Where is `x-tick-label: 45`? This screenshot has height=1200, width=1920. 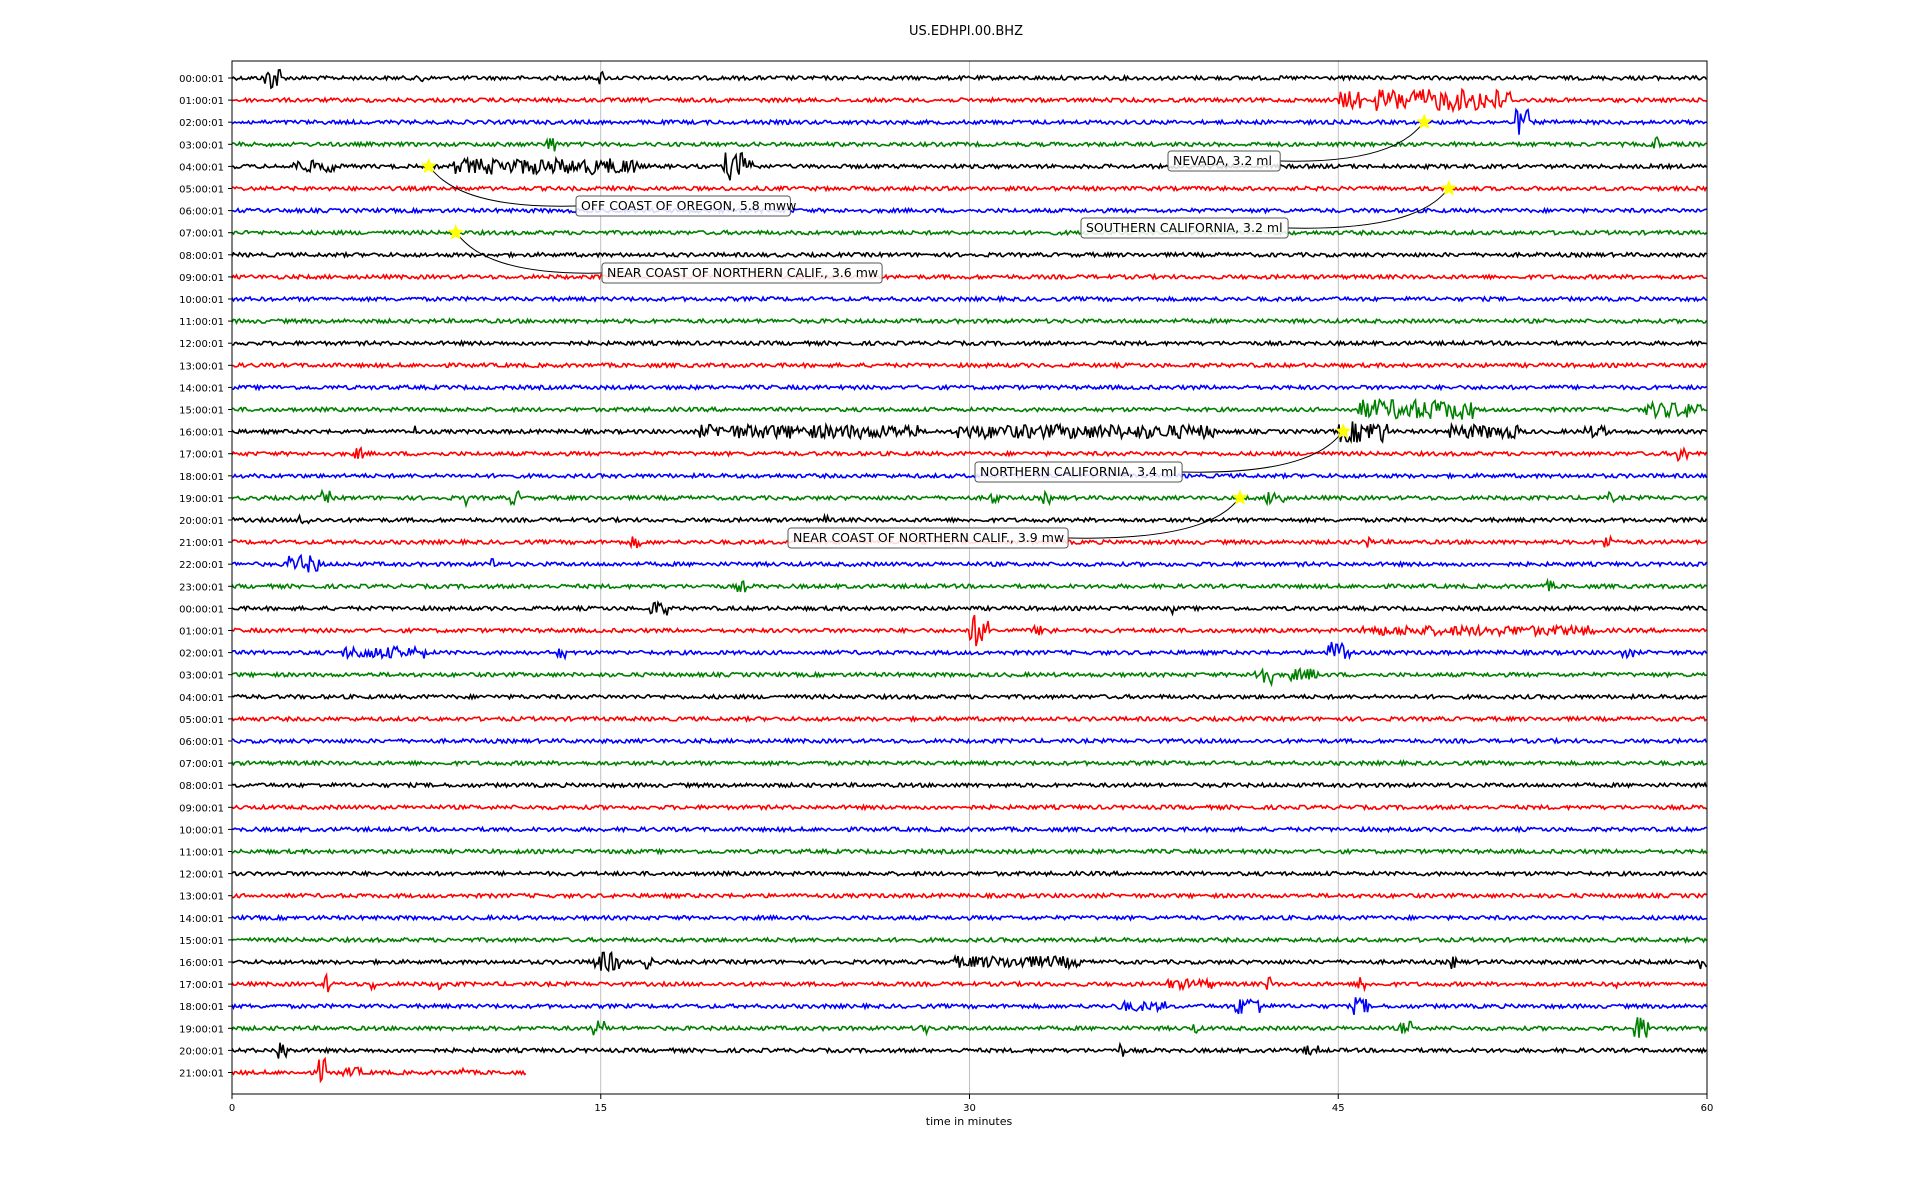
x-tick-label: 45 is located at coordinates (1338, 1108).